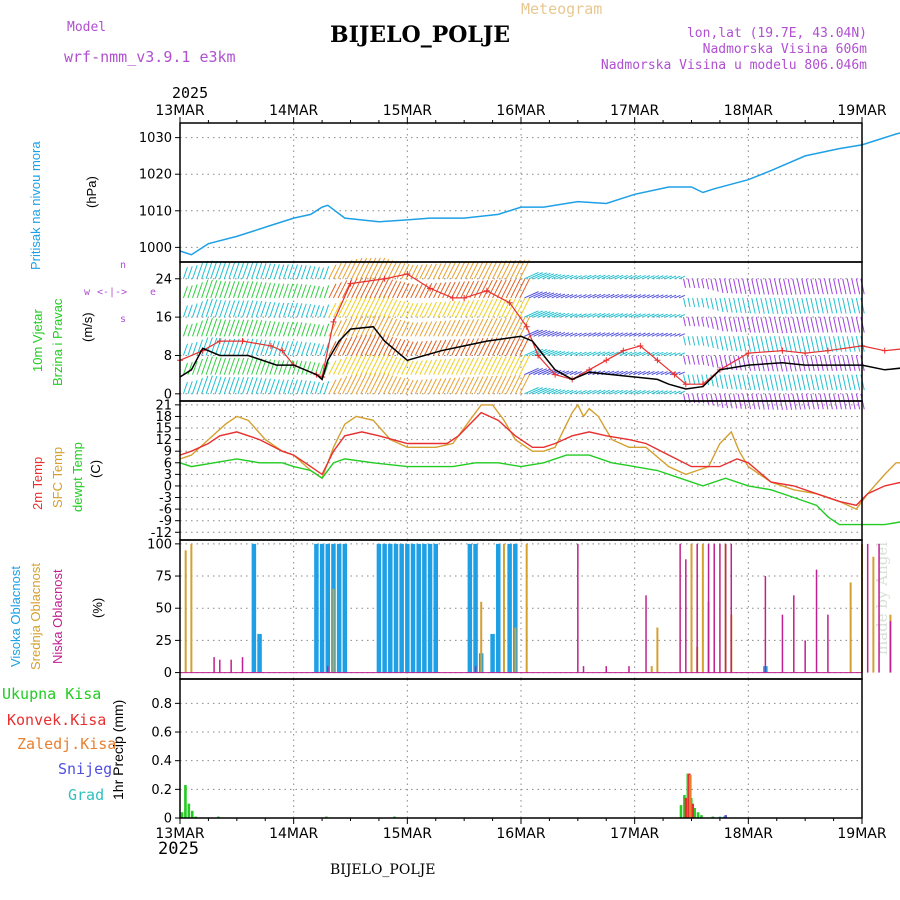 Image resolution: width=900 pixels, height=900 pixels. I want to click on x-tick-label-top: 16MAR, so click(520, 111).